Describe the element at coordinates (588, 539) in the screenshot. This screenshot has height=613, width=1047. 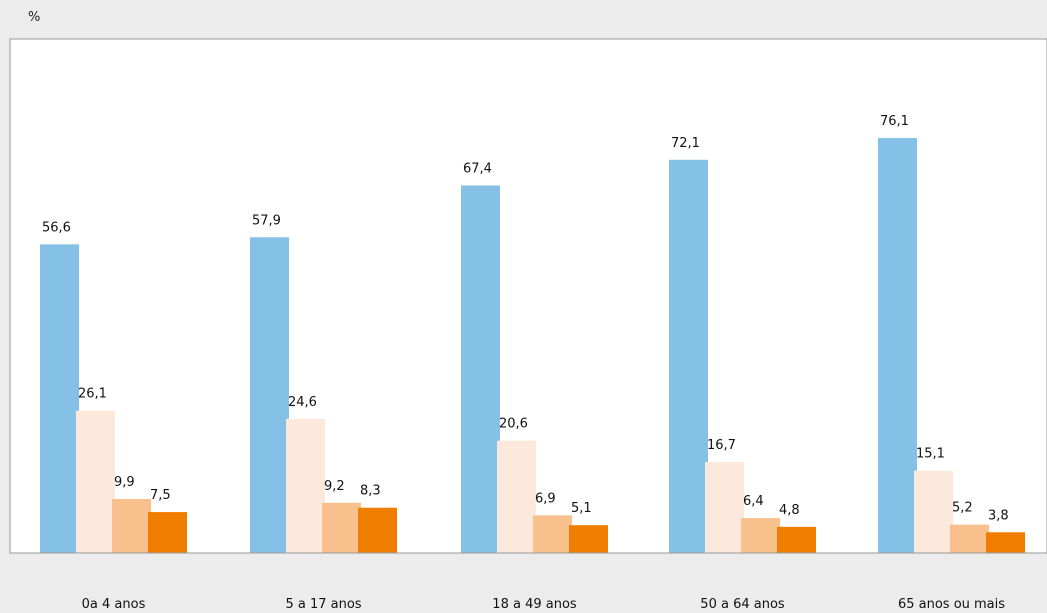
I see `bar-series4-cat3` at that location.